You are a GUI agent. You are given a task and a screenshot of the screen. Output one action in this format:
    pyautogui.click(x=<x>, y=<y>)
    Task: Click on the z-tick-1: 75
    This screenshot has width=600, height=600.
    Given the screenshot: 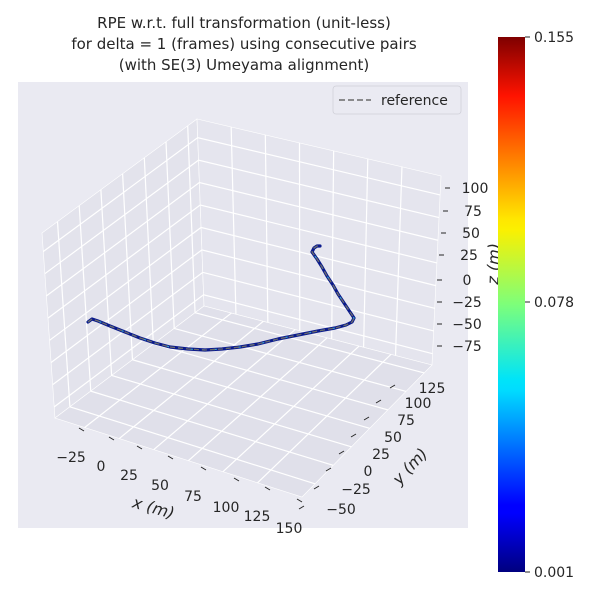 What is the action you would take?
    pyautogui.click(x=473, y=212)
    